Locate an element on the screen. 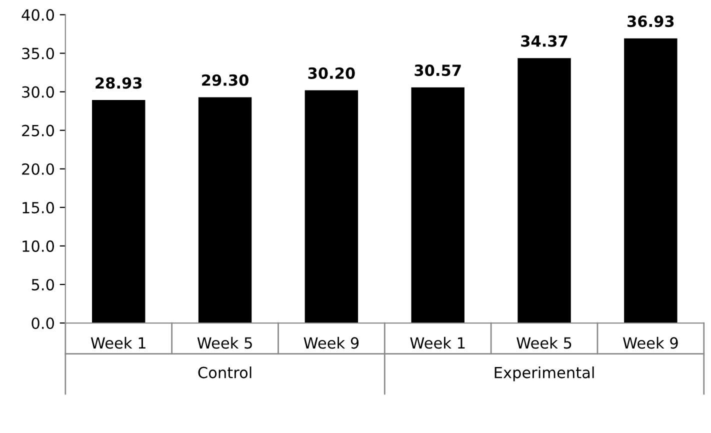  y-tick-label: 25.0 is located at coordinates (38, 130).